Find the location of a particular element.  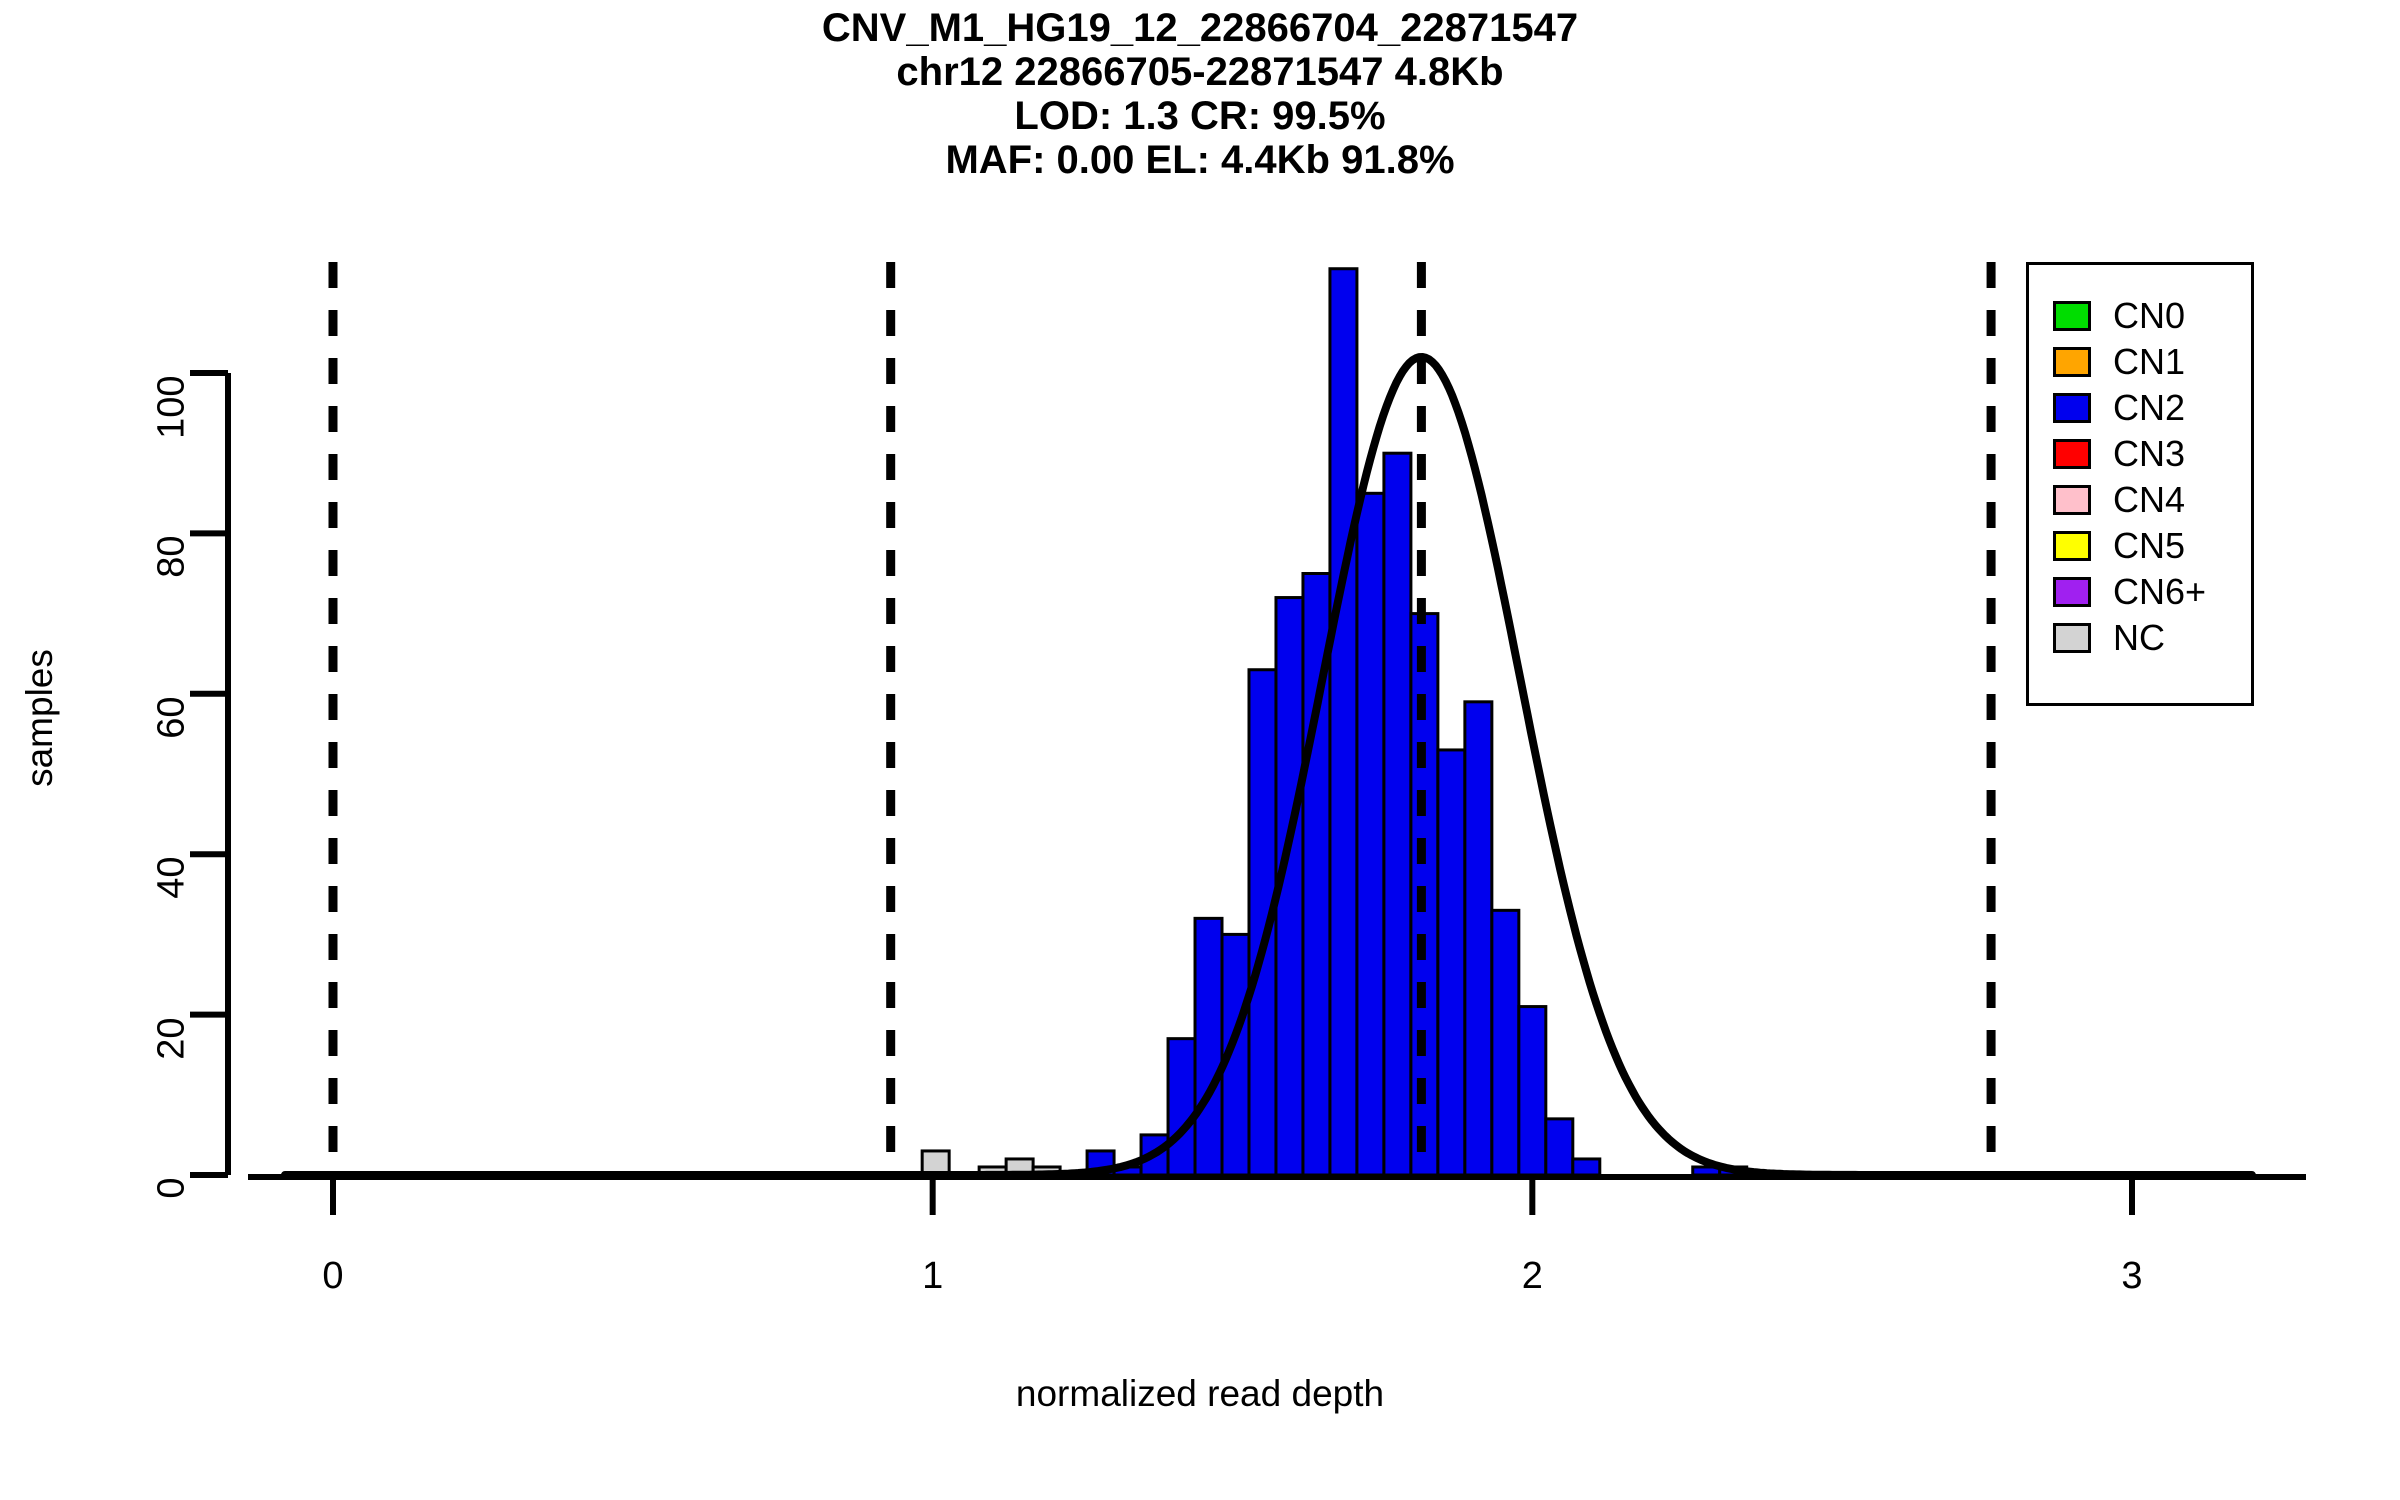

legend-items: CN0 CN1 CN2 CN3 CN4 CN5 CN6+ NC is located at coordinates (2129, 477).